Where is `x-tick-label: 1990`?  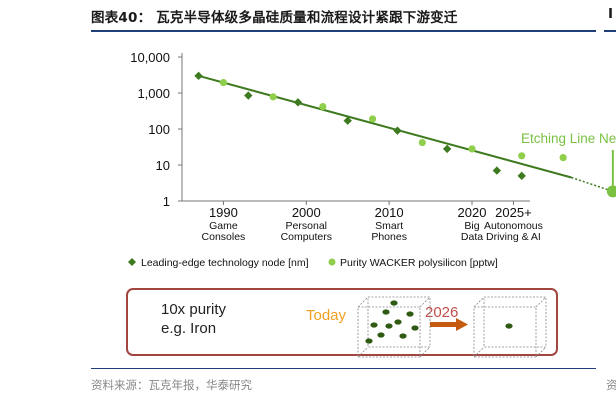 x-tick-label: 1990 is located at coordinates (223, 212).